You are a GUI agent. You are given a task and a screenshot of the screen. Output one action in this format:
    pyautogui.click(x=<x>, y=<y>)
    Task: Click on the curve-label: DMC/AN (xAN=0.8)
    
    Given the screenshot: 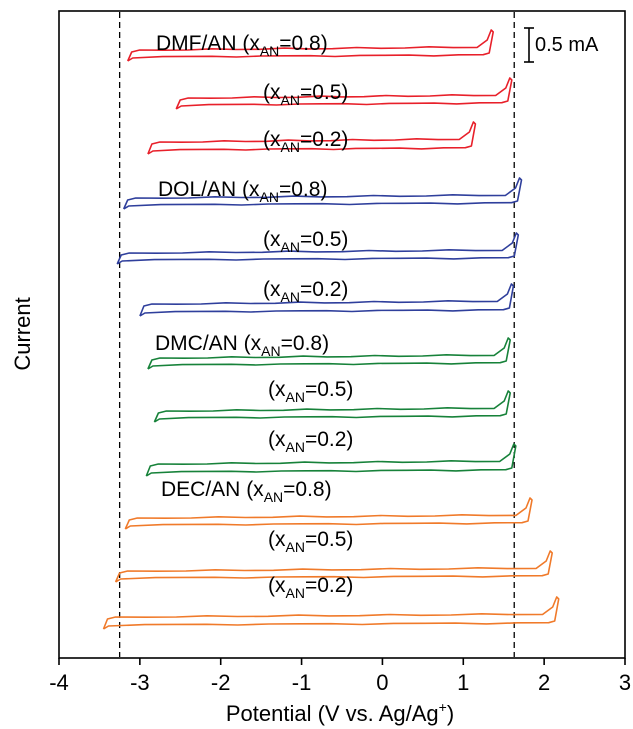 What is the action you would take?
    pyautogui.click(x=242, y=345)
    